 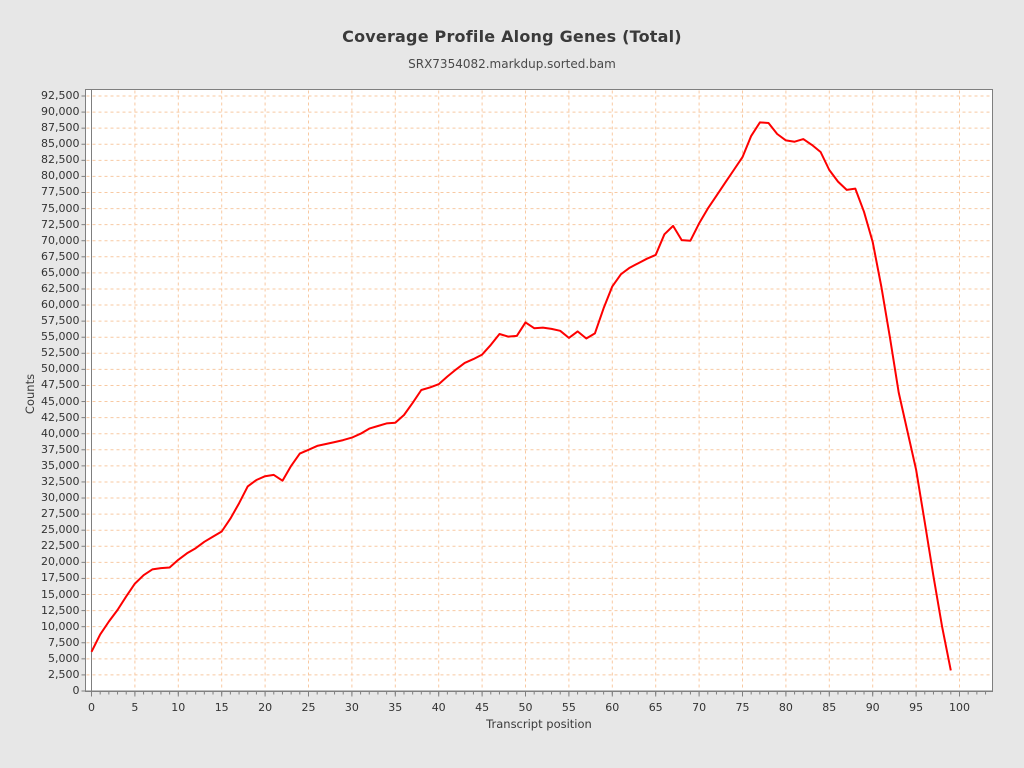 I want to click on y-tick-label: 72,500, so click(x=60, y=224).